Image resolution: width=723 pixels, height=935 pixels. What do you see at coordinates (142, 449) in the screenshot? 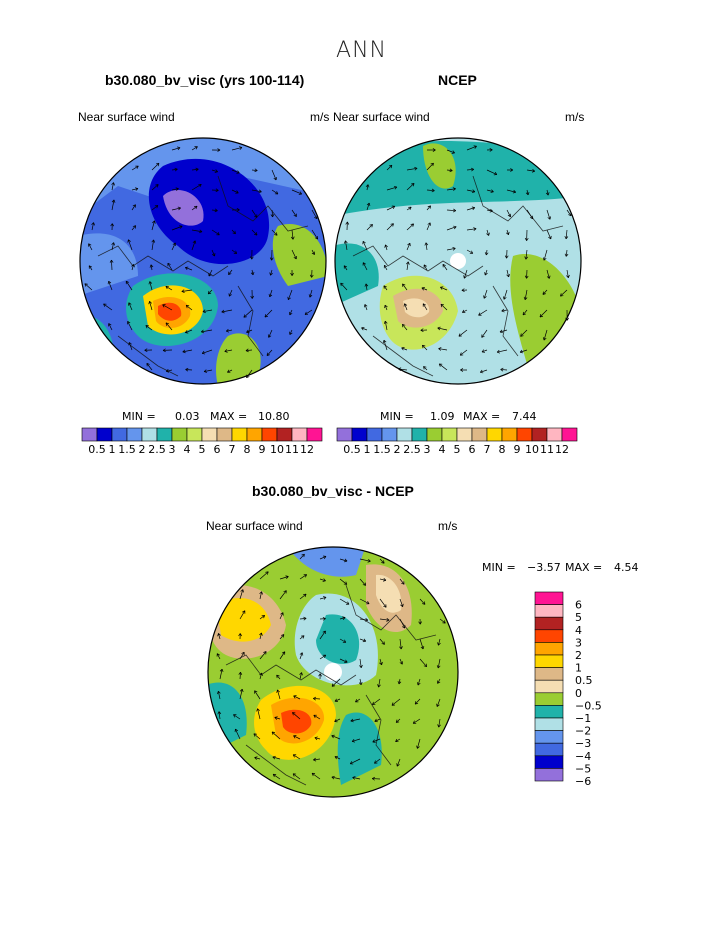
I see `model-colorbar-tick-label: 2` at bounding box center [142, 449].